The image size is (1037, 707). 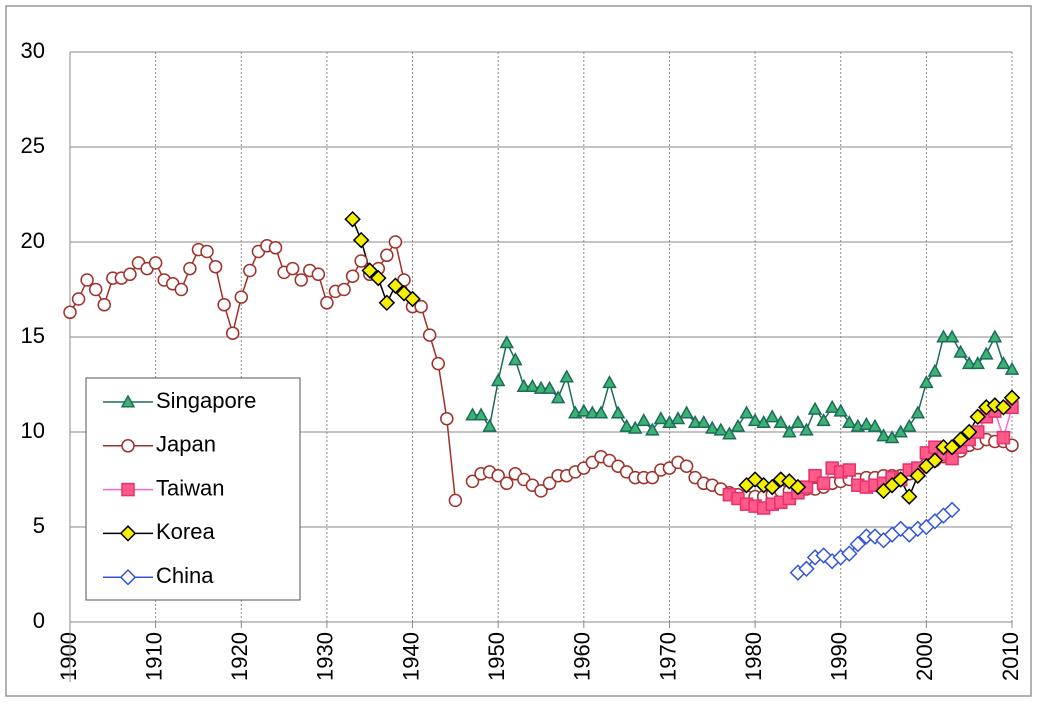 What do you see at coordinates (33, 430) in the screenshot?
I see `y-tick-label: 10` at bounding box center [33, 430].